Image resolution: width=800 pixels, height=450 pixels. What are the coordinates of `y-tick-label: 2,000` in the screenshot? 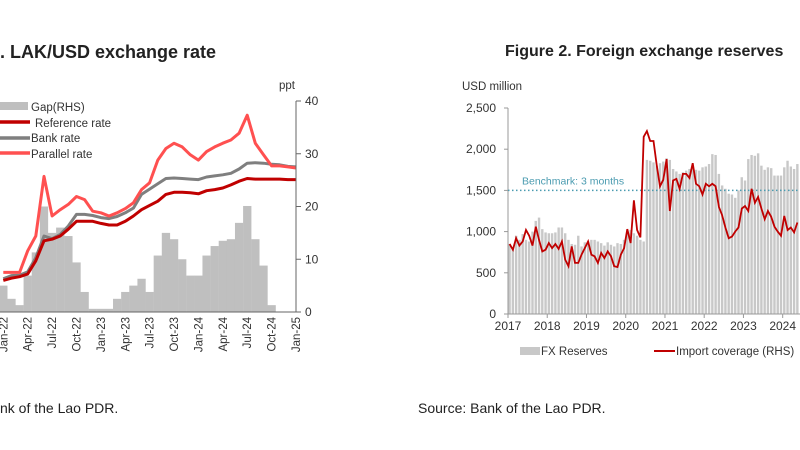 It's located at (481, 149).